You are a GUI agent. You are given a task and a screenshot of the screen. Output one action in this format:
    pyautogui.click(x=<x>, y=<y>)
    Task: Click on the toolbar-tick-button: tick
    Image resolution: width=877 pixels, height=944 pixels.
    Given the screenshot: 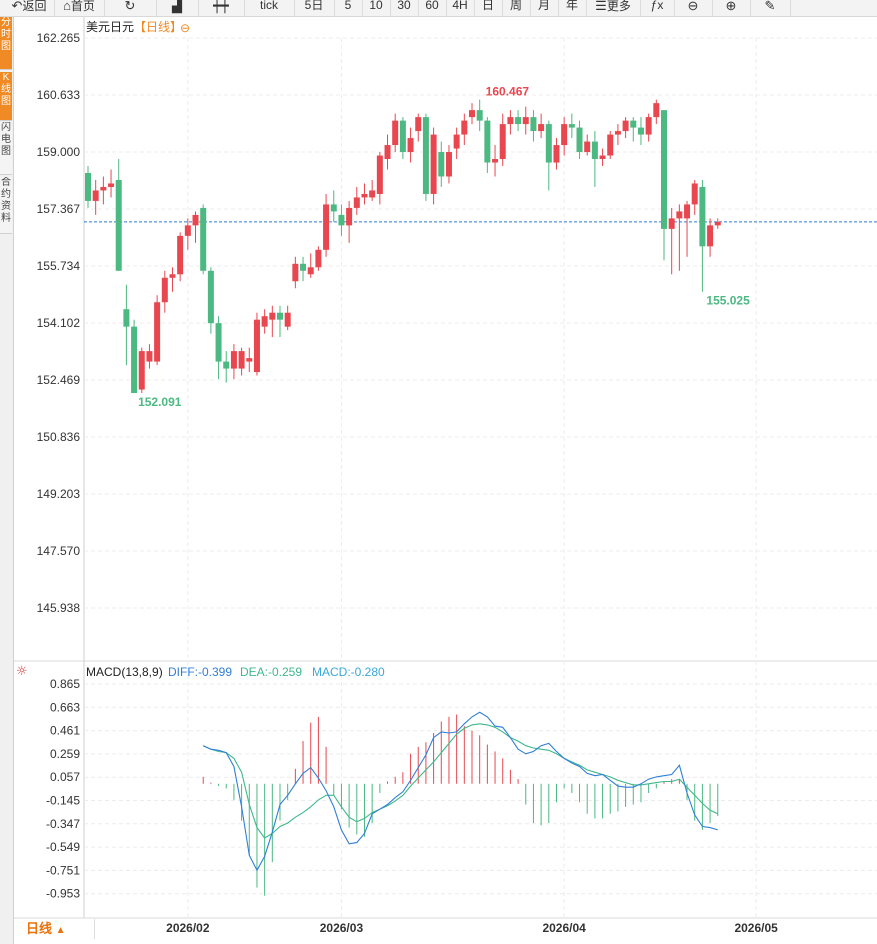 What is the action you would take?
    pyautogui.click(x=269, y=8)
    